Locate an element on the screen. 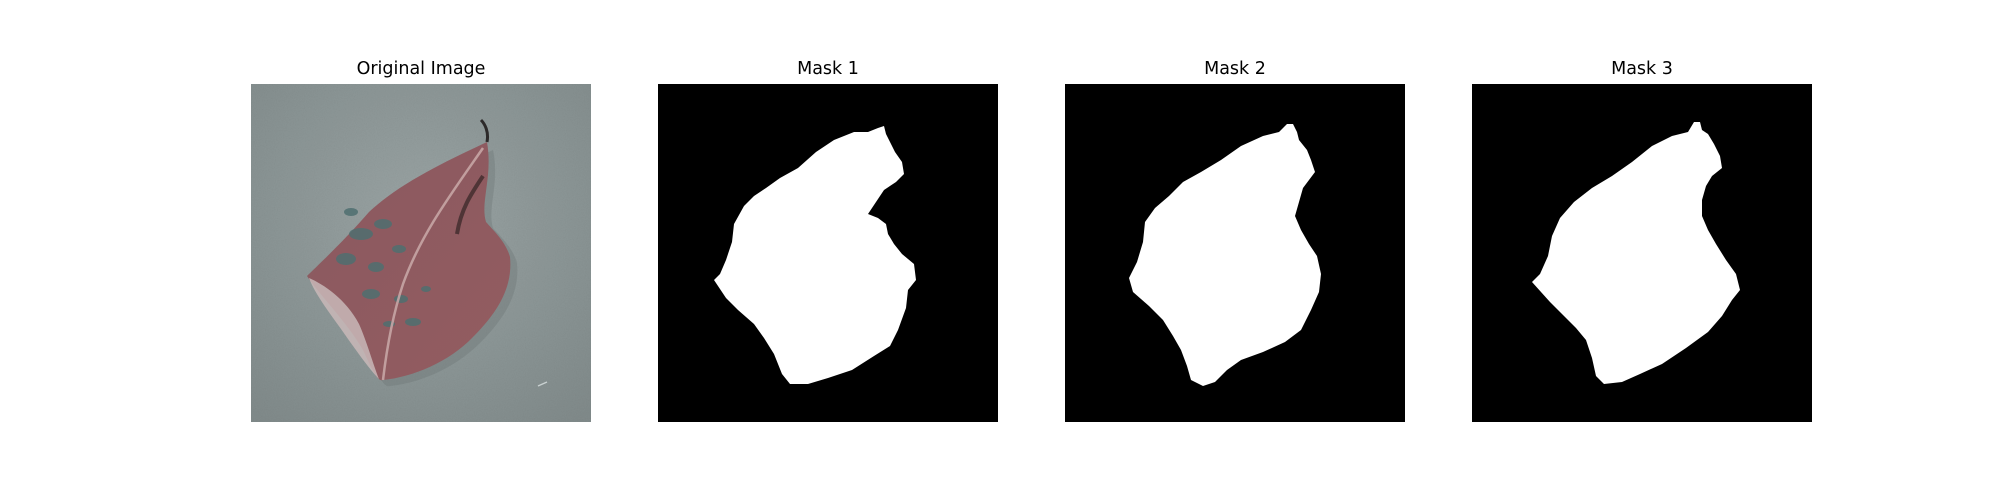  leaf-body is located at coordinates (409, 261).